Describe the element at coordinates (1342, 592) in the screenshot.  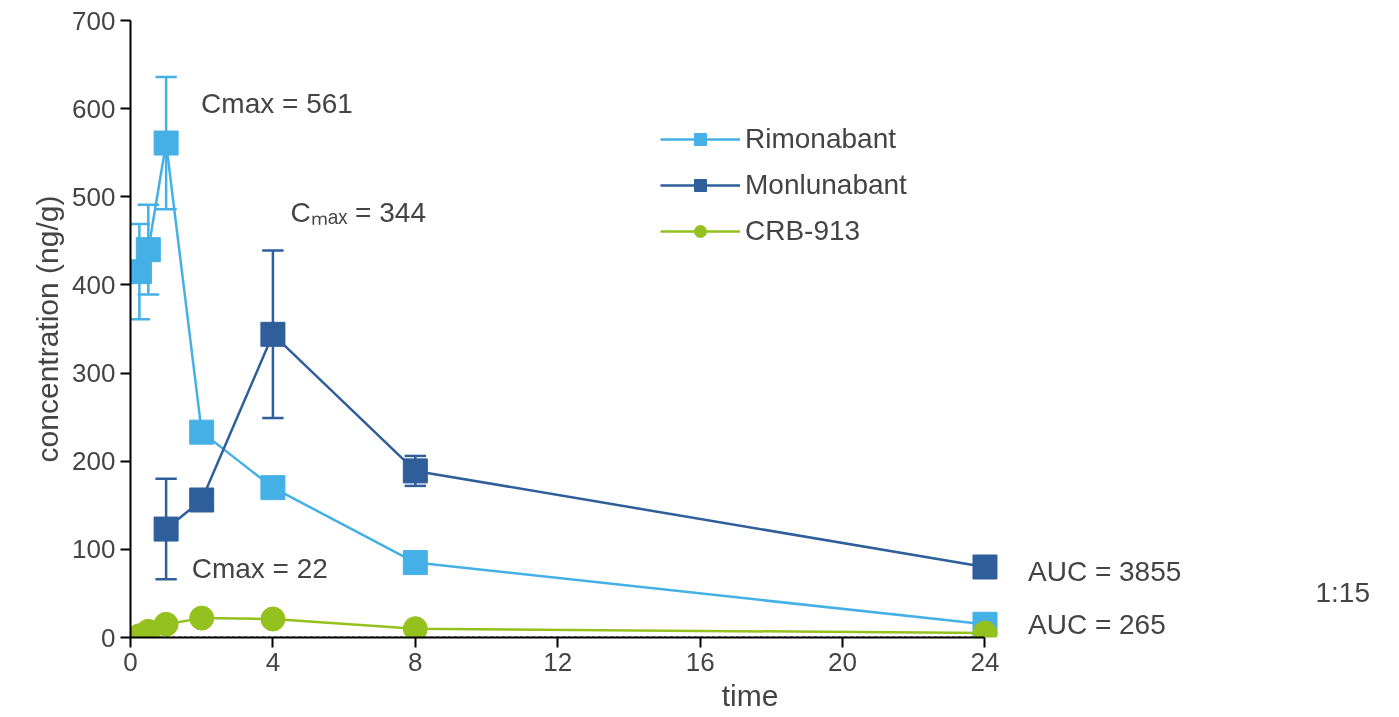
I see `text: 1:15` at that location.